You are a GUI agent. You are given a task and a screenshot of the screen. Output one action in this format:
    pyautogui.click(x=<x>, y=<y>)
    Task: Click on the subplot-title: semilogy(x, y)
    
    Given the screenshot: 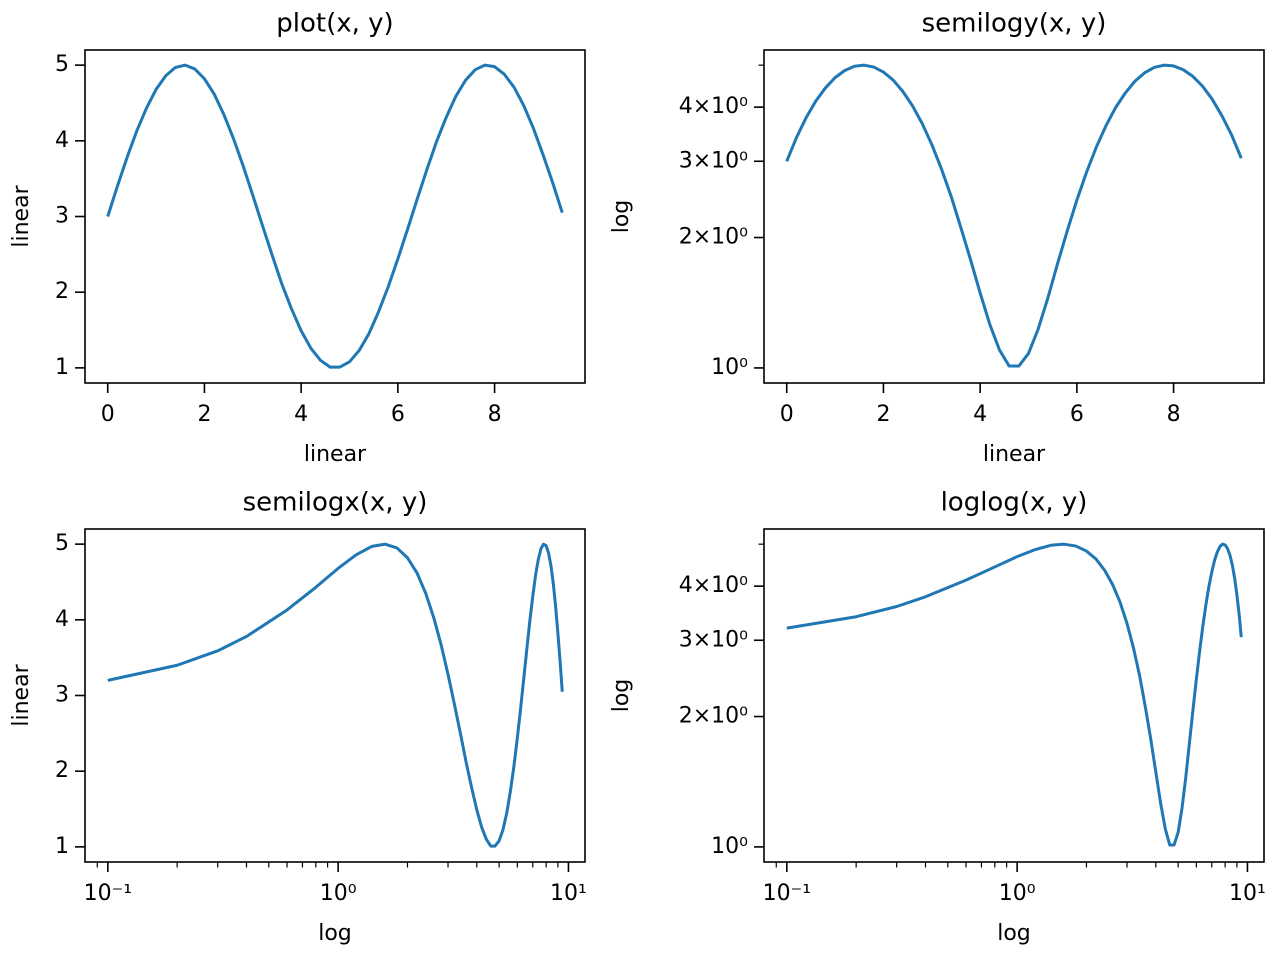 What is the action you would take?
    pyautogui.click(x=1014, y=24)
    